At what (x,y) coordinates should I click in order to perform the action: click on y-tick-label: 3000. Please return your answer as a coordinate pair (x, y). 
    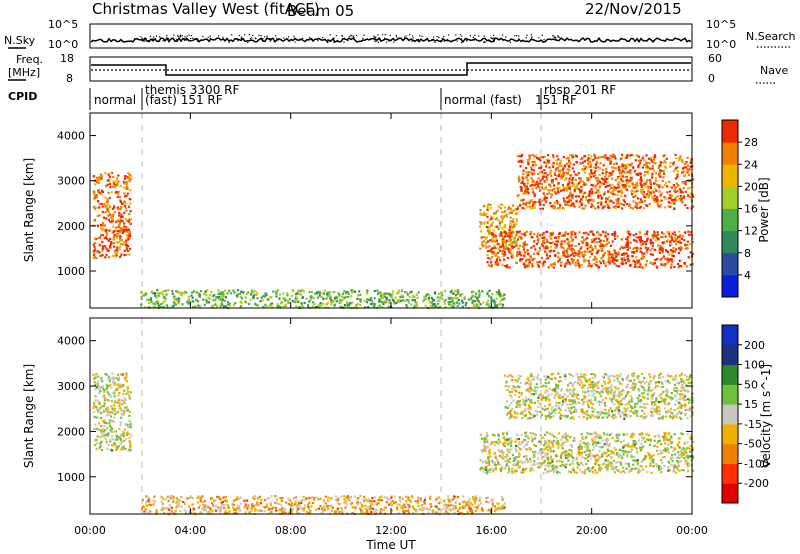
    Looking at the image, I should click on (71, 181).